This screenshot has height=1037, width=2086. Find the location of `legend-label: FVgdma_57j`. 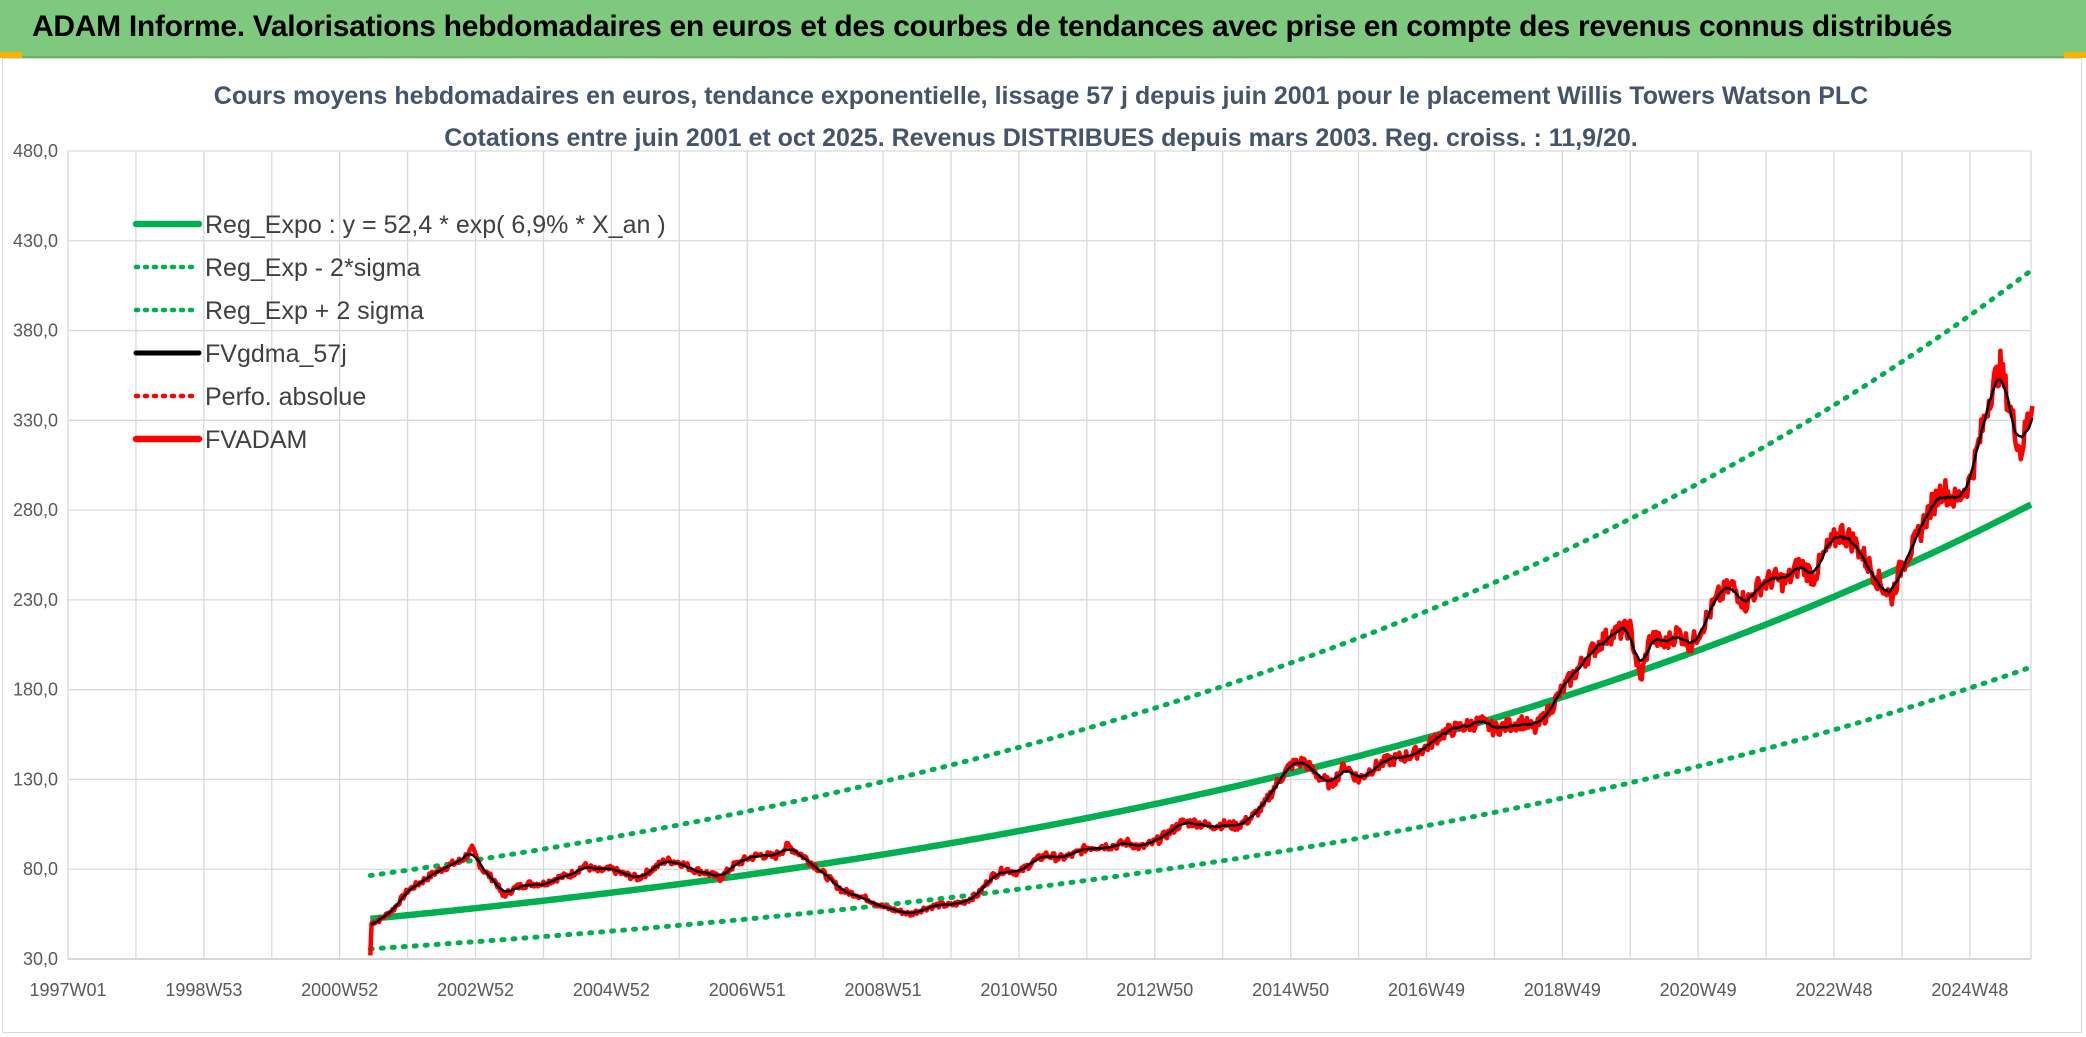

legend-label: FVgdma_57j is located at coordinates (276, 354).